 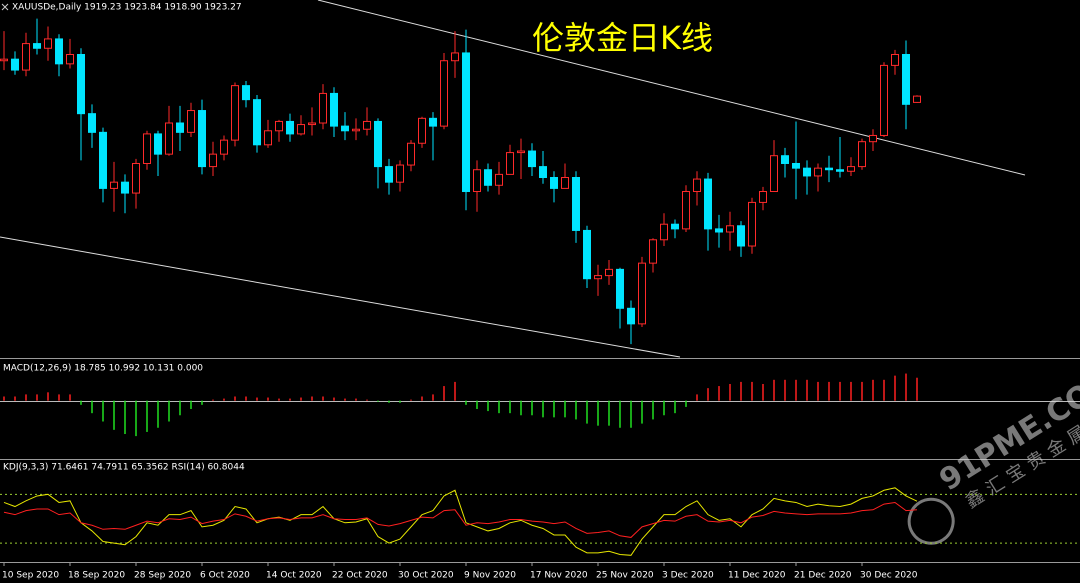 I want to click on watermark-logo, so click(x=931, y=521).